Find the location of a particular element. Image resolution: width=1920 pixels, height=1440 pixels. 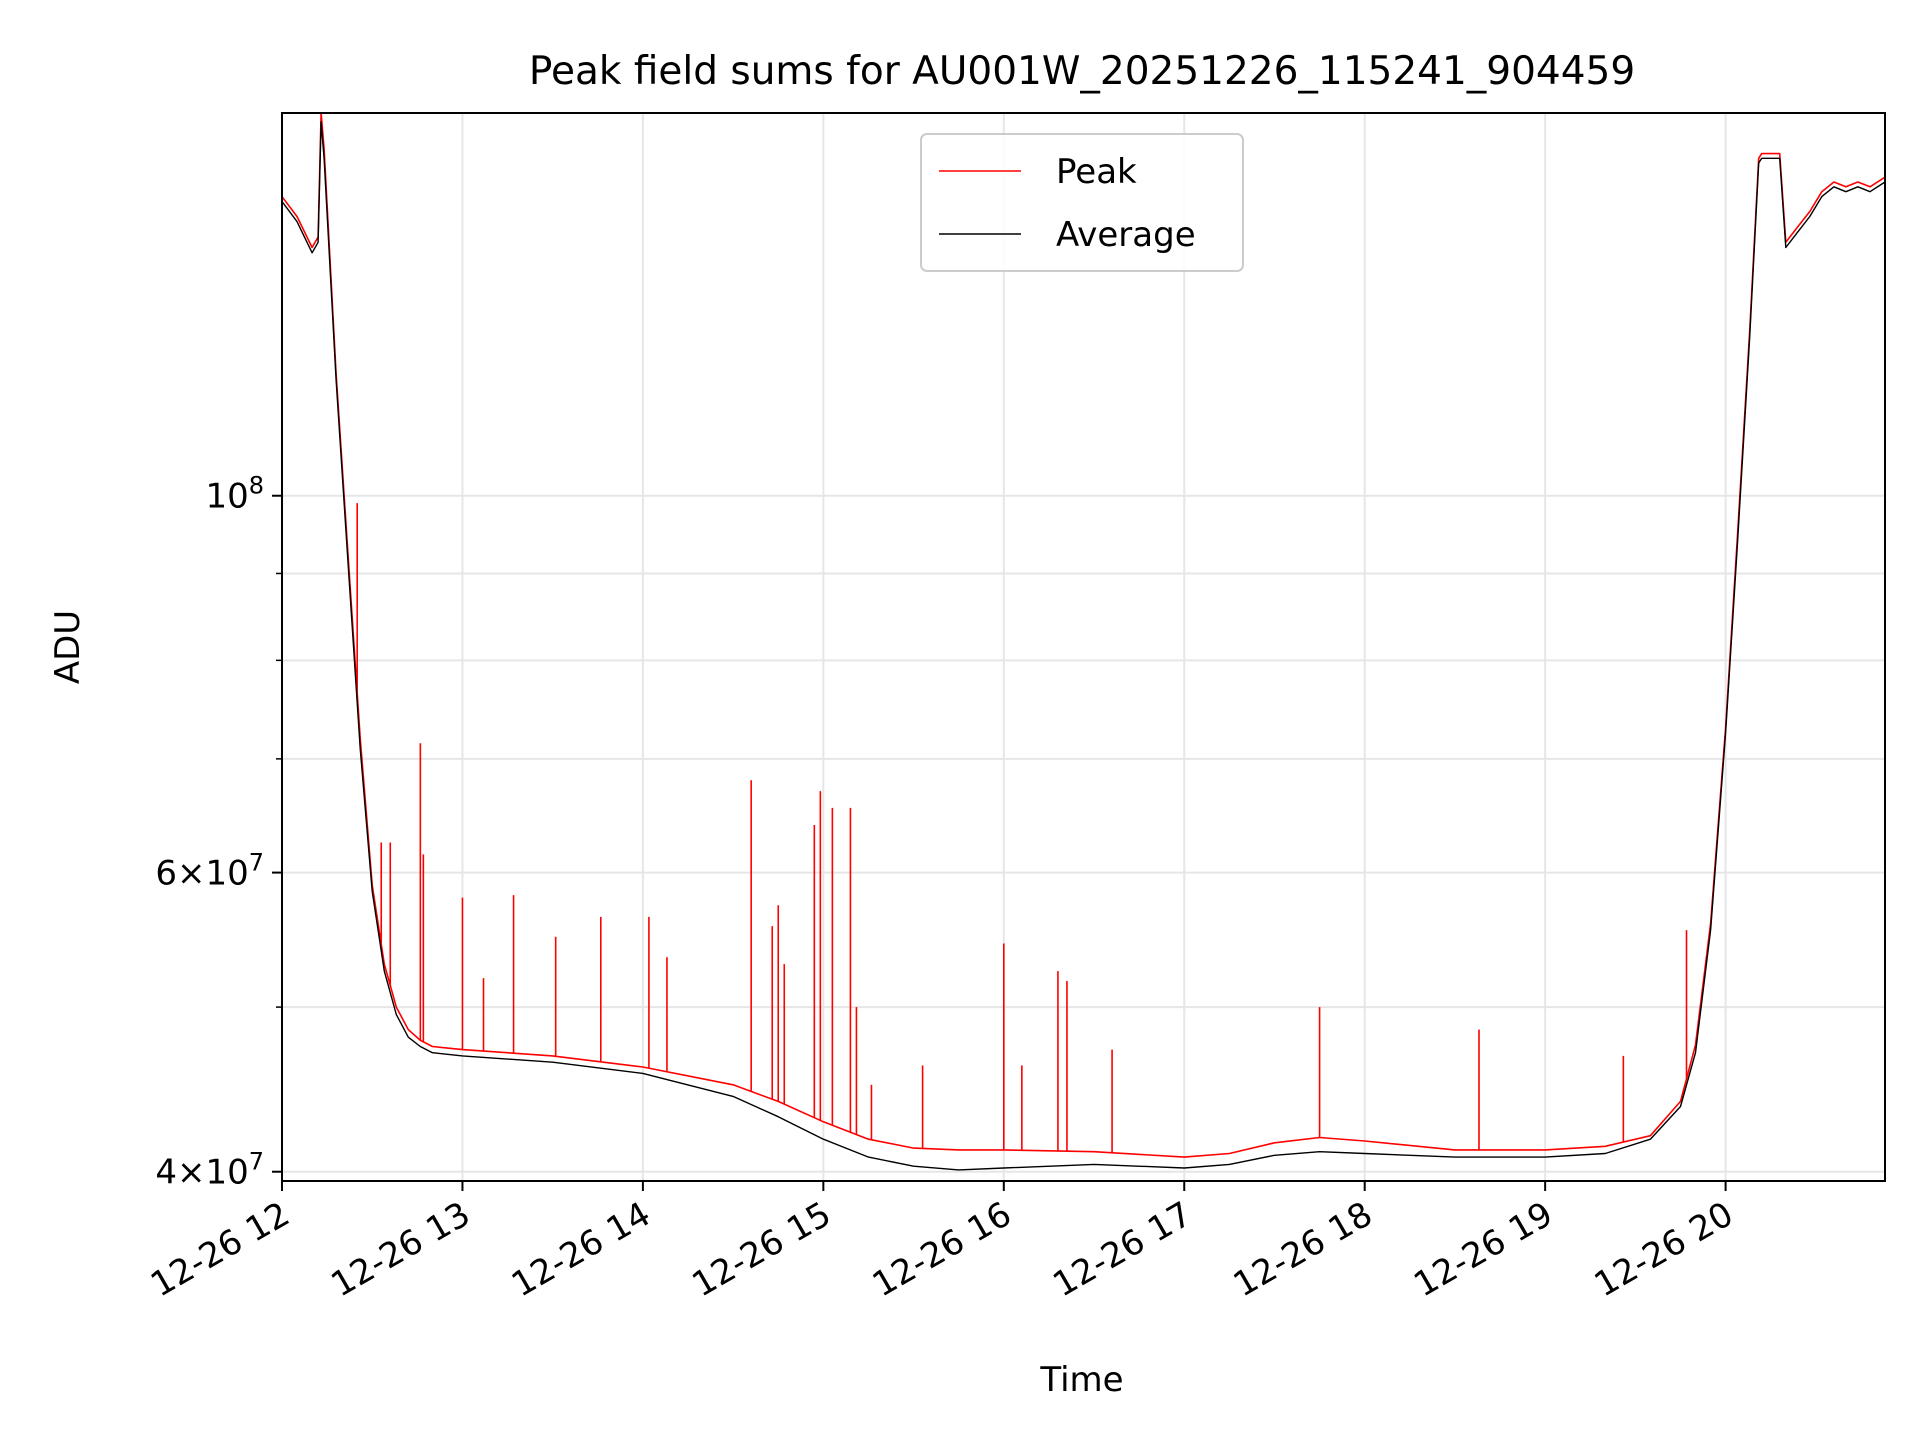

y-tick-label: 108 is located at coordinates (234, 494).